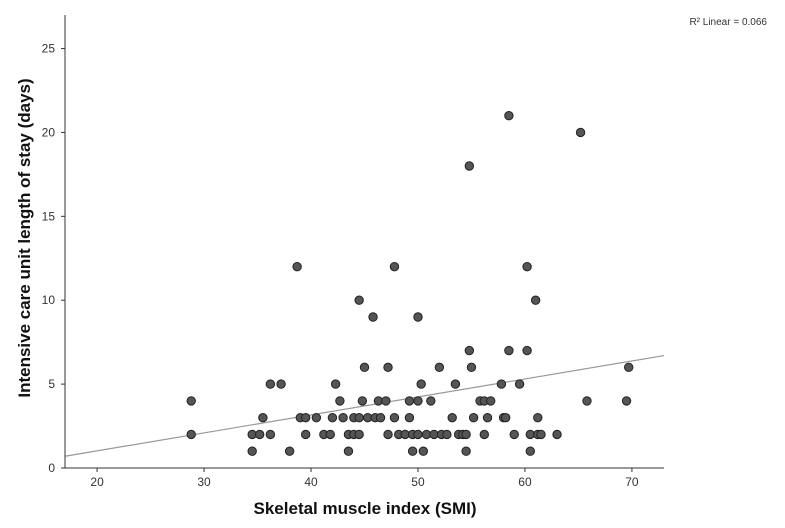 This screenshot has width=785, height=528. I want to click on x-tick-label: 60, so click(525, 482).